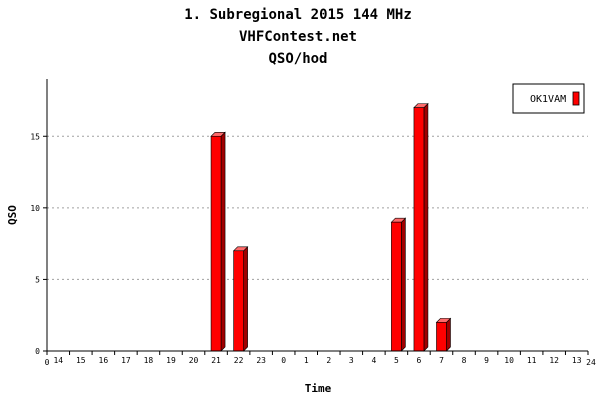 Image resolution: width=600 pixels, height=400 pixels. Describe the element at coordinates (306, 360) in the screenshot. I see `x-tick-label: 1` at that location.